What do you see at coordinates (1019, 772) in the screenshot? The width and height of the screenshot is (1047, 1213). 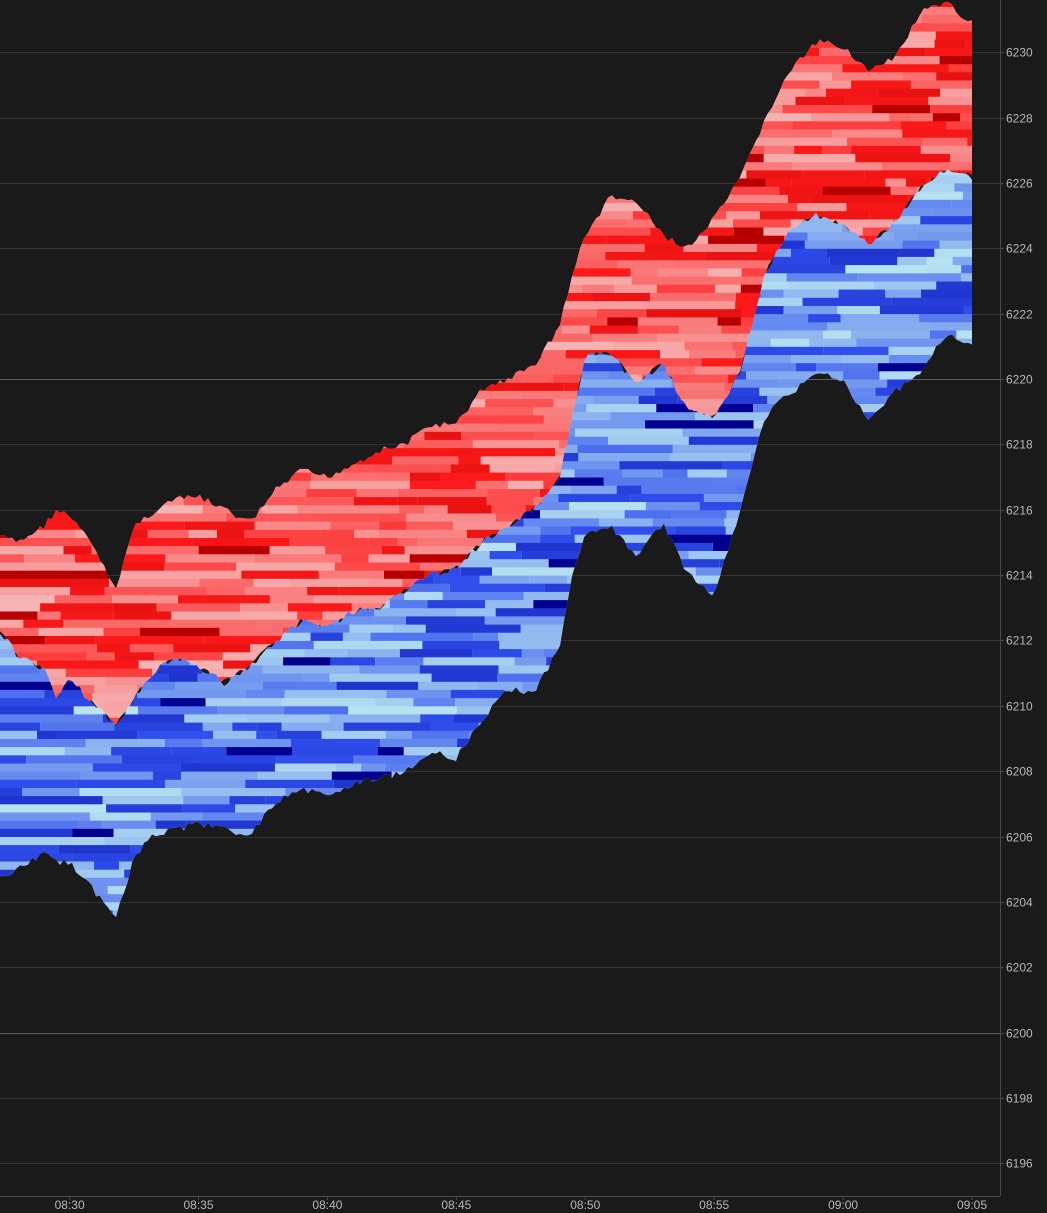 I see `y-tick-label: 6208` at bounding box center [1019, 772].